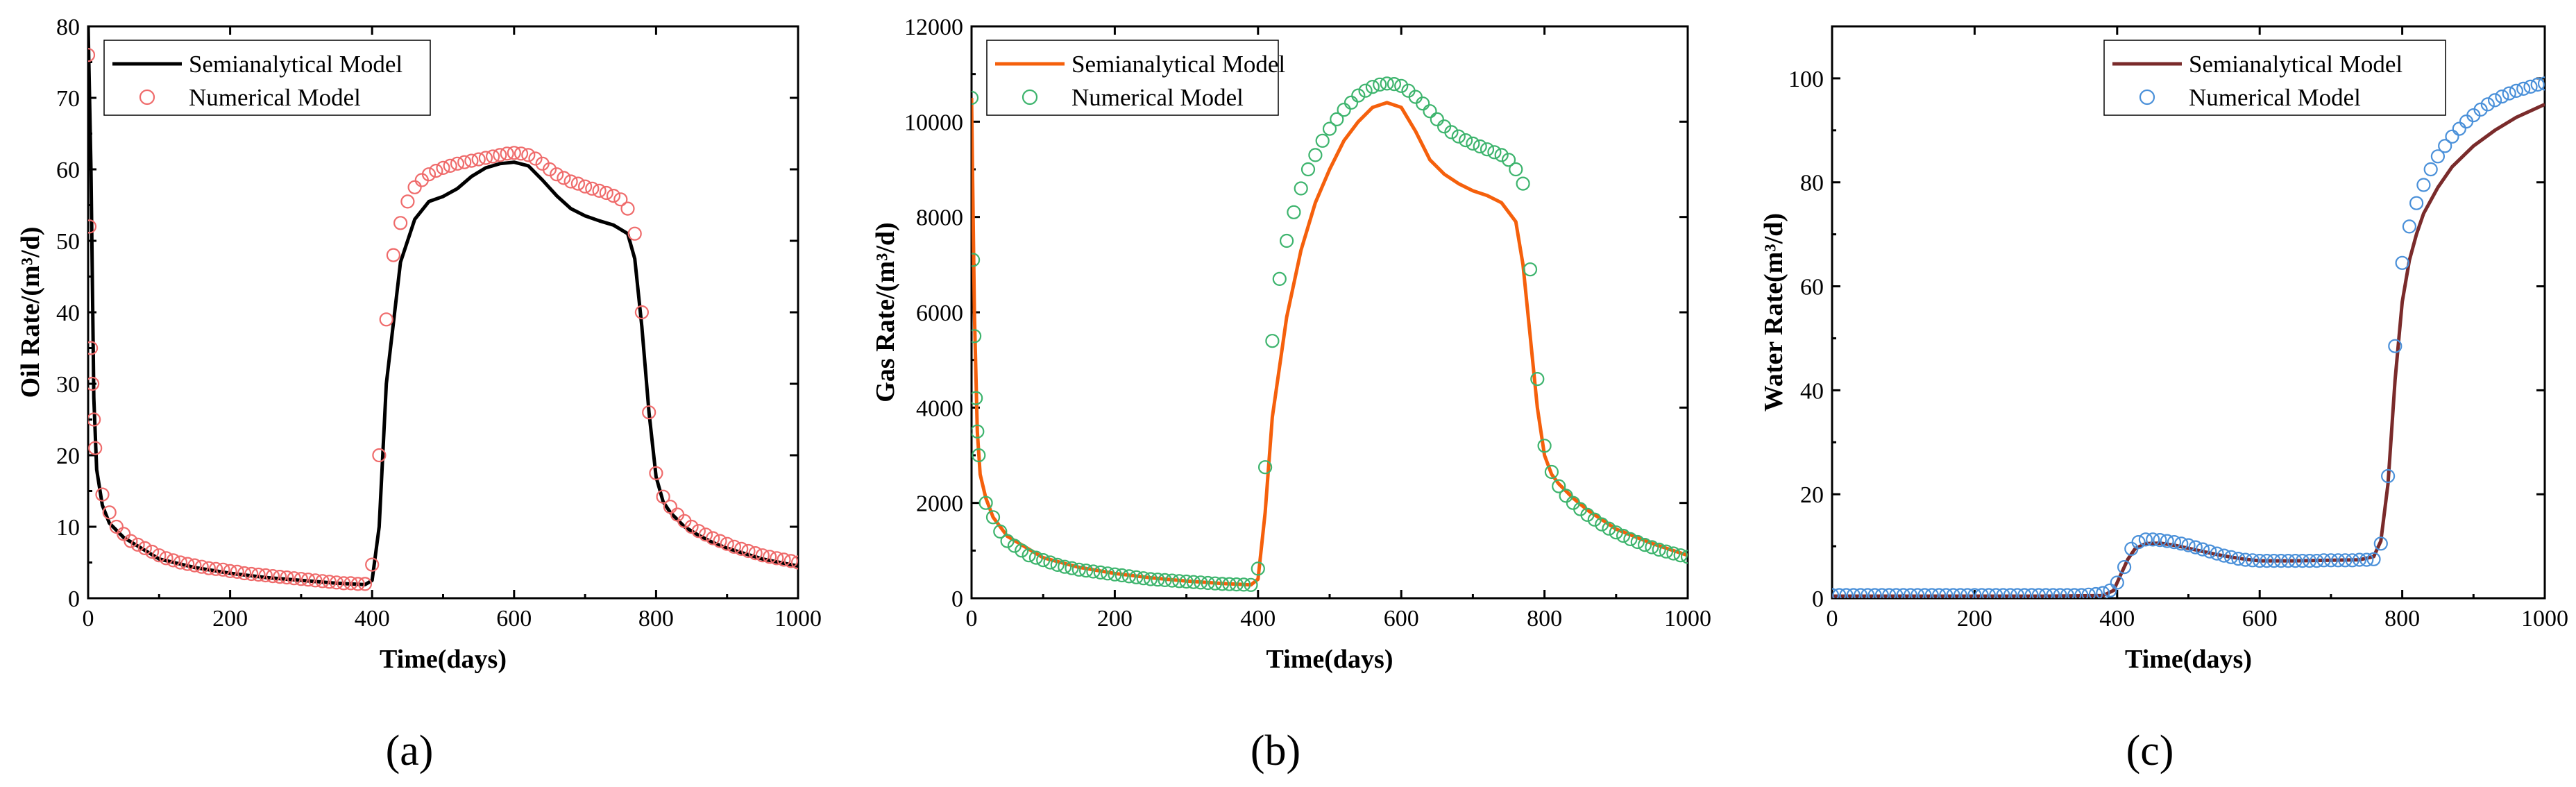 The image size is (2576, 787). Describe the element at coordinates (2189, 659) in the screenshot. I see `x-axis-title: Time(days)` at that location.